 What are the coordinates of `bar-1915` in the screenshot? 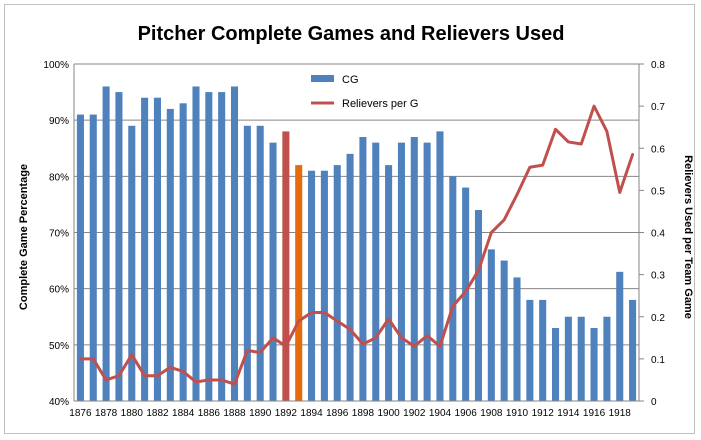 It's located at (581, 358).